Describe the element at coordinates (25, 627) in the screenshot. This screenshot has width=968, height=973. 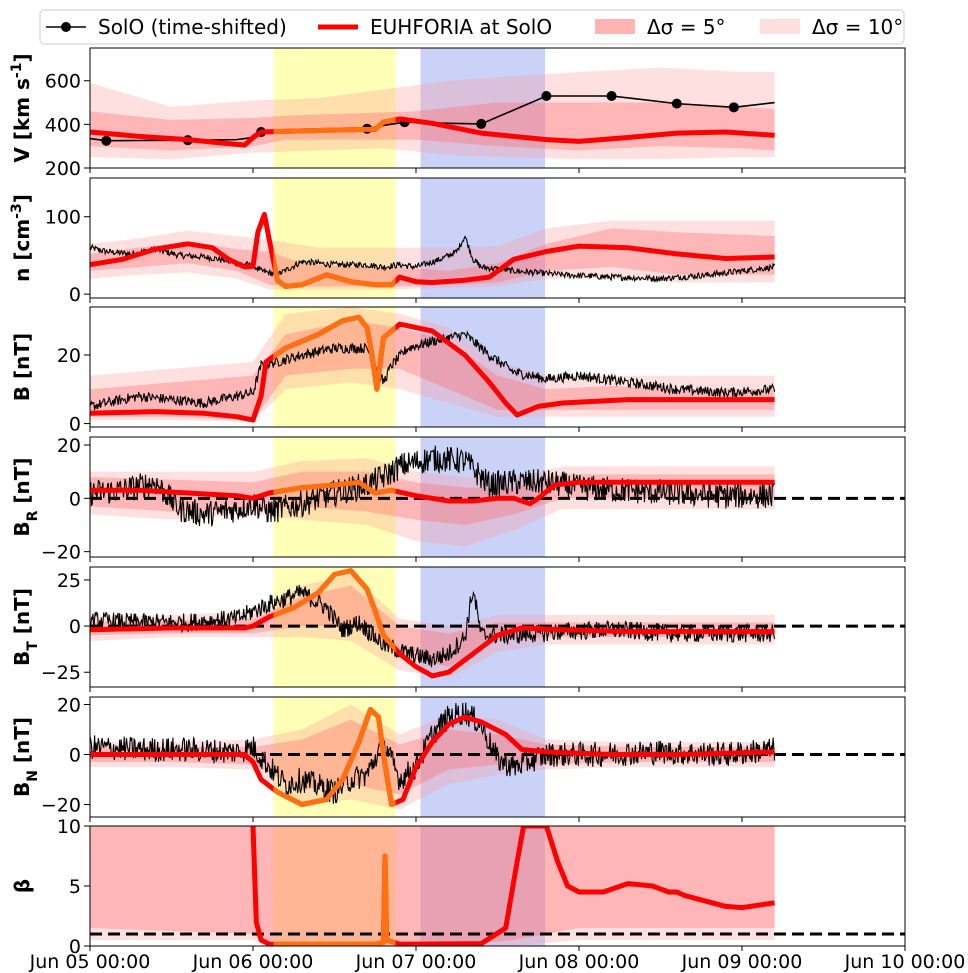
I see `y-axis-label: BT [nT]` at that location.